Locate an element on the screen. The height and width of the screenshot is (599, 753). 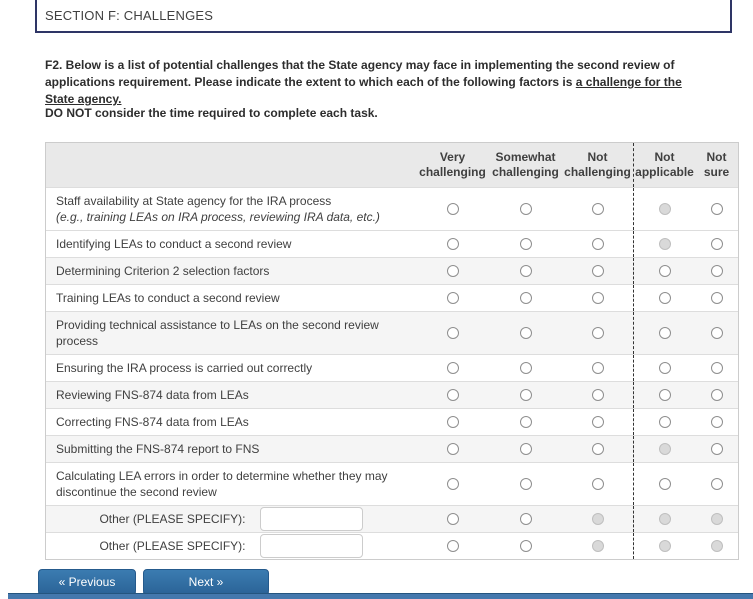
next-button: Next » is located at coordinates (206, 582).